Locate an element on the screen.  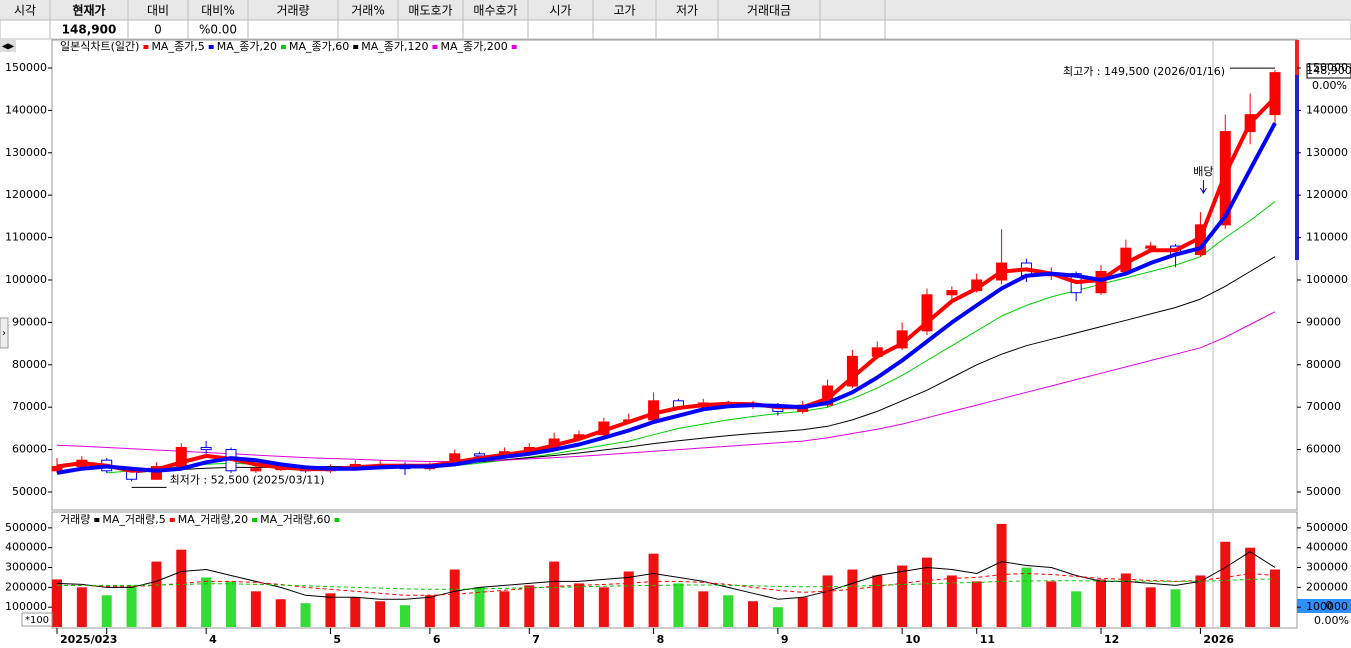
x-tick-label: 5 is located at coordinates (337, 639).